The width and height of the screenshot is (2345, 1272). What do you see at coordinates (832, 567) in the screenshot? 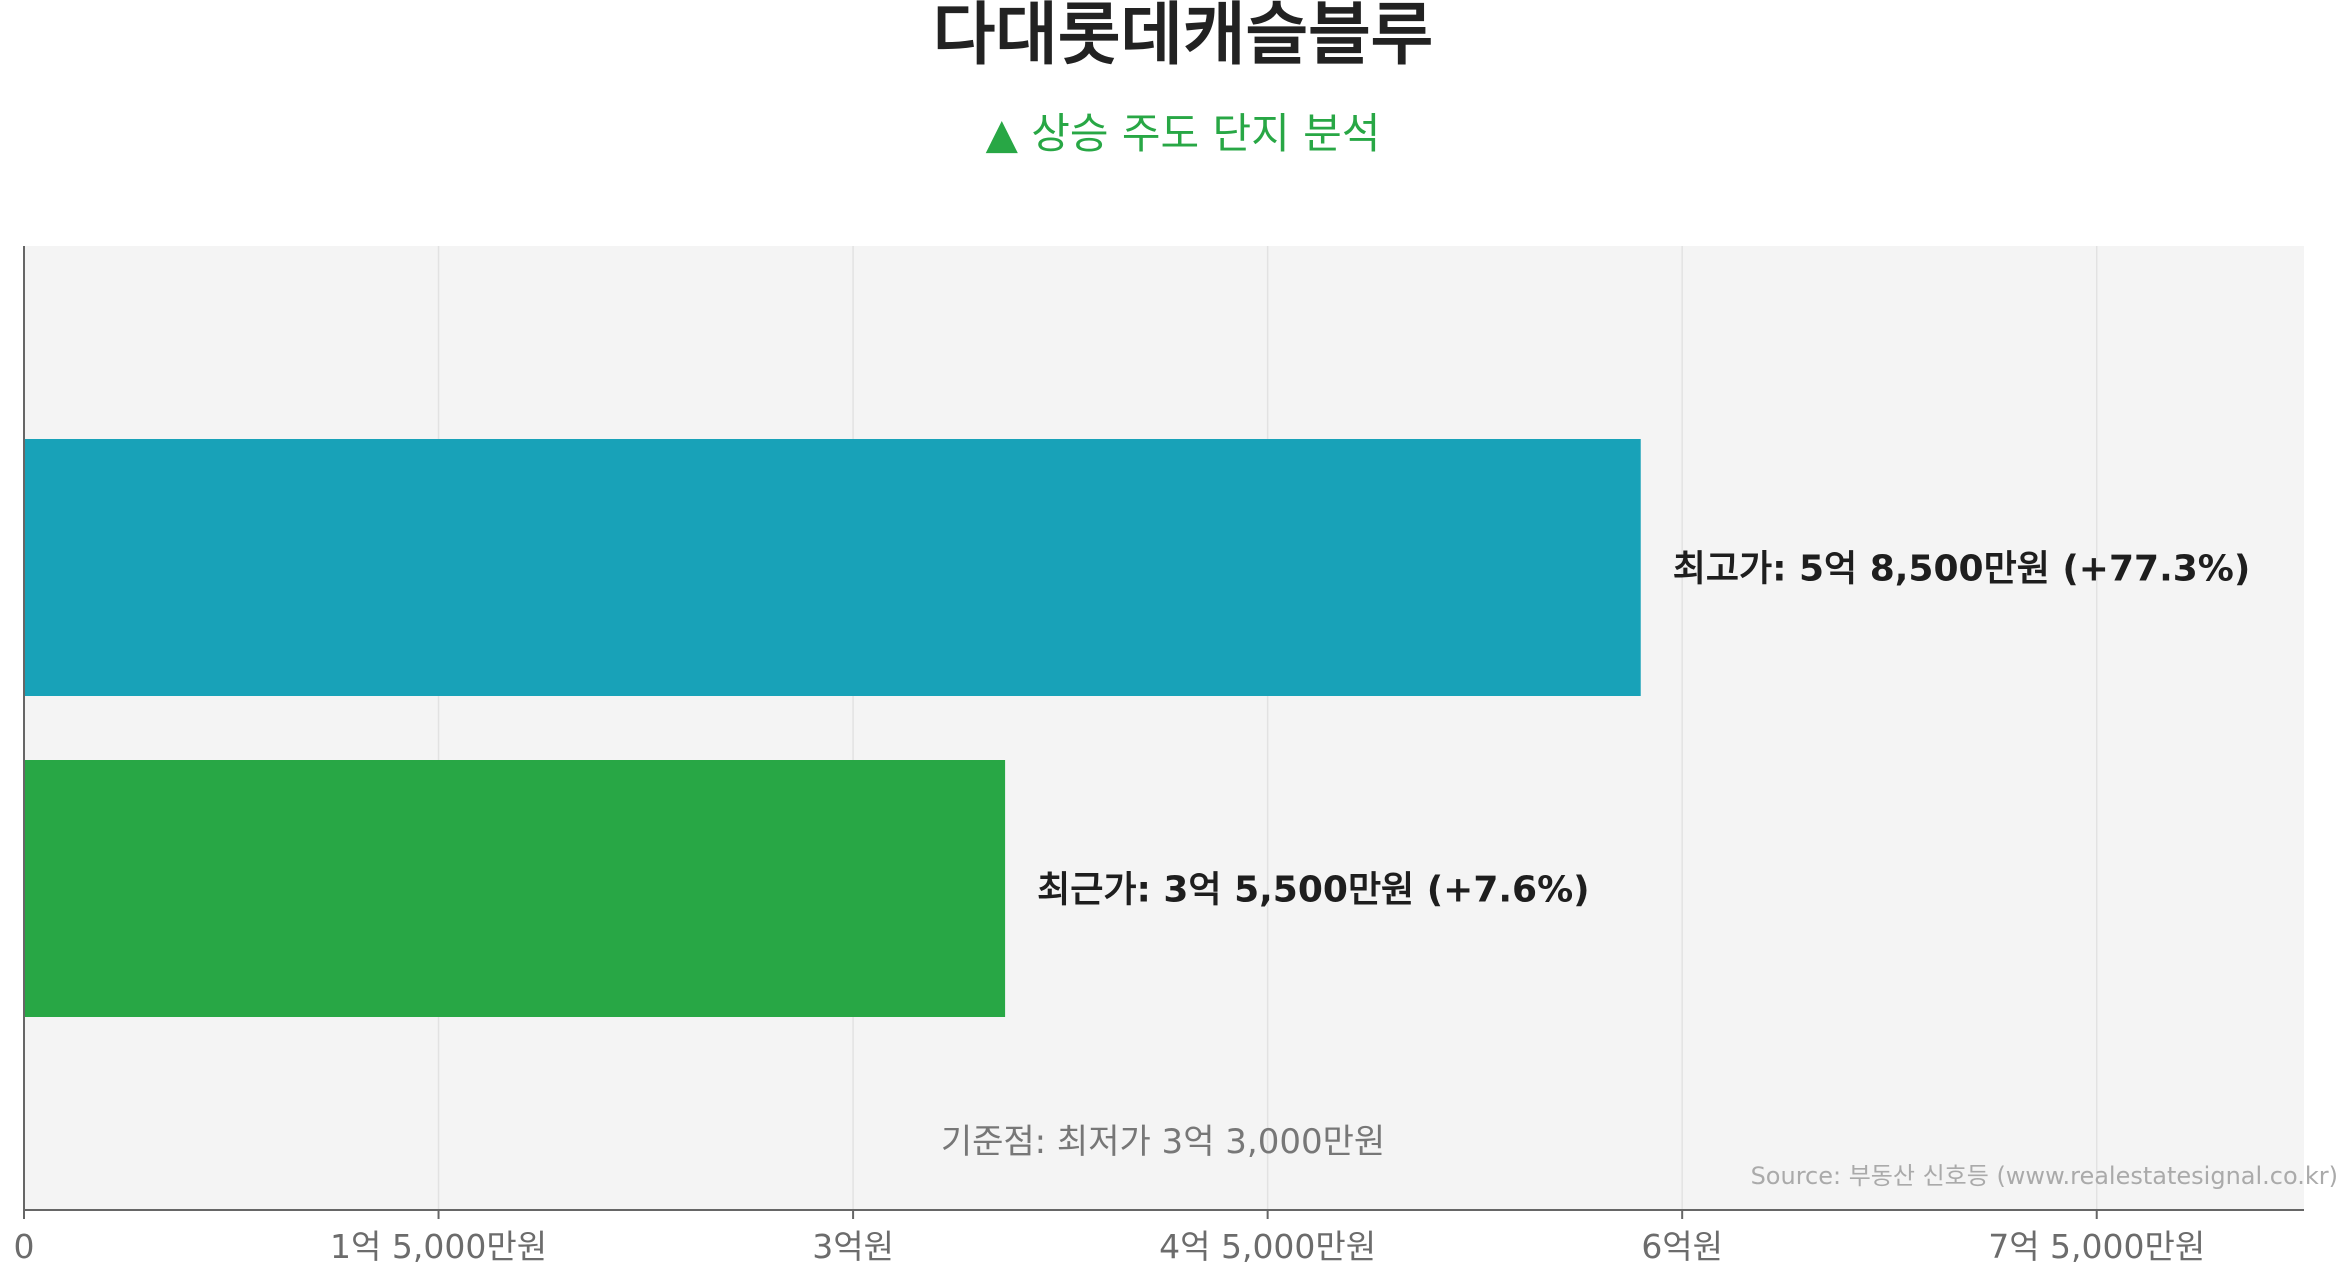
I see `bar-최고가` at bounding box center [832, 567].